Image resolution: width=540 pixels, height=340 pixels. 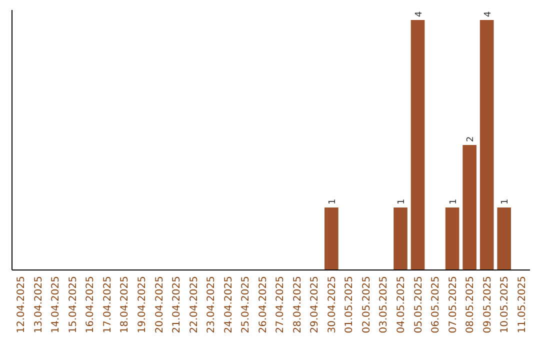 I want to click on x-tick-label: 23.04.2025, so click(x=212, y=305).